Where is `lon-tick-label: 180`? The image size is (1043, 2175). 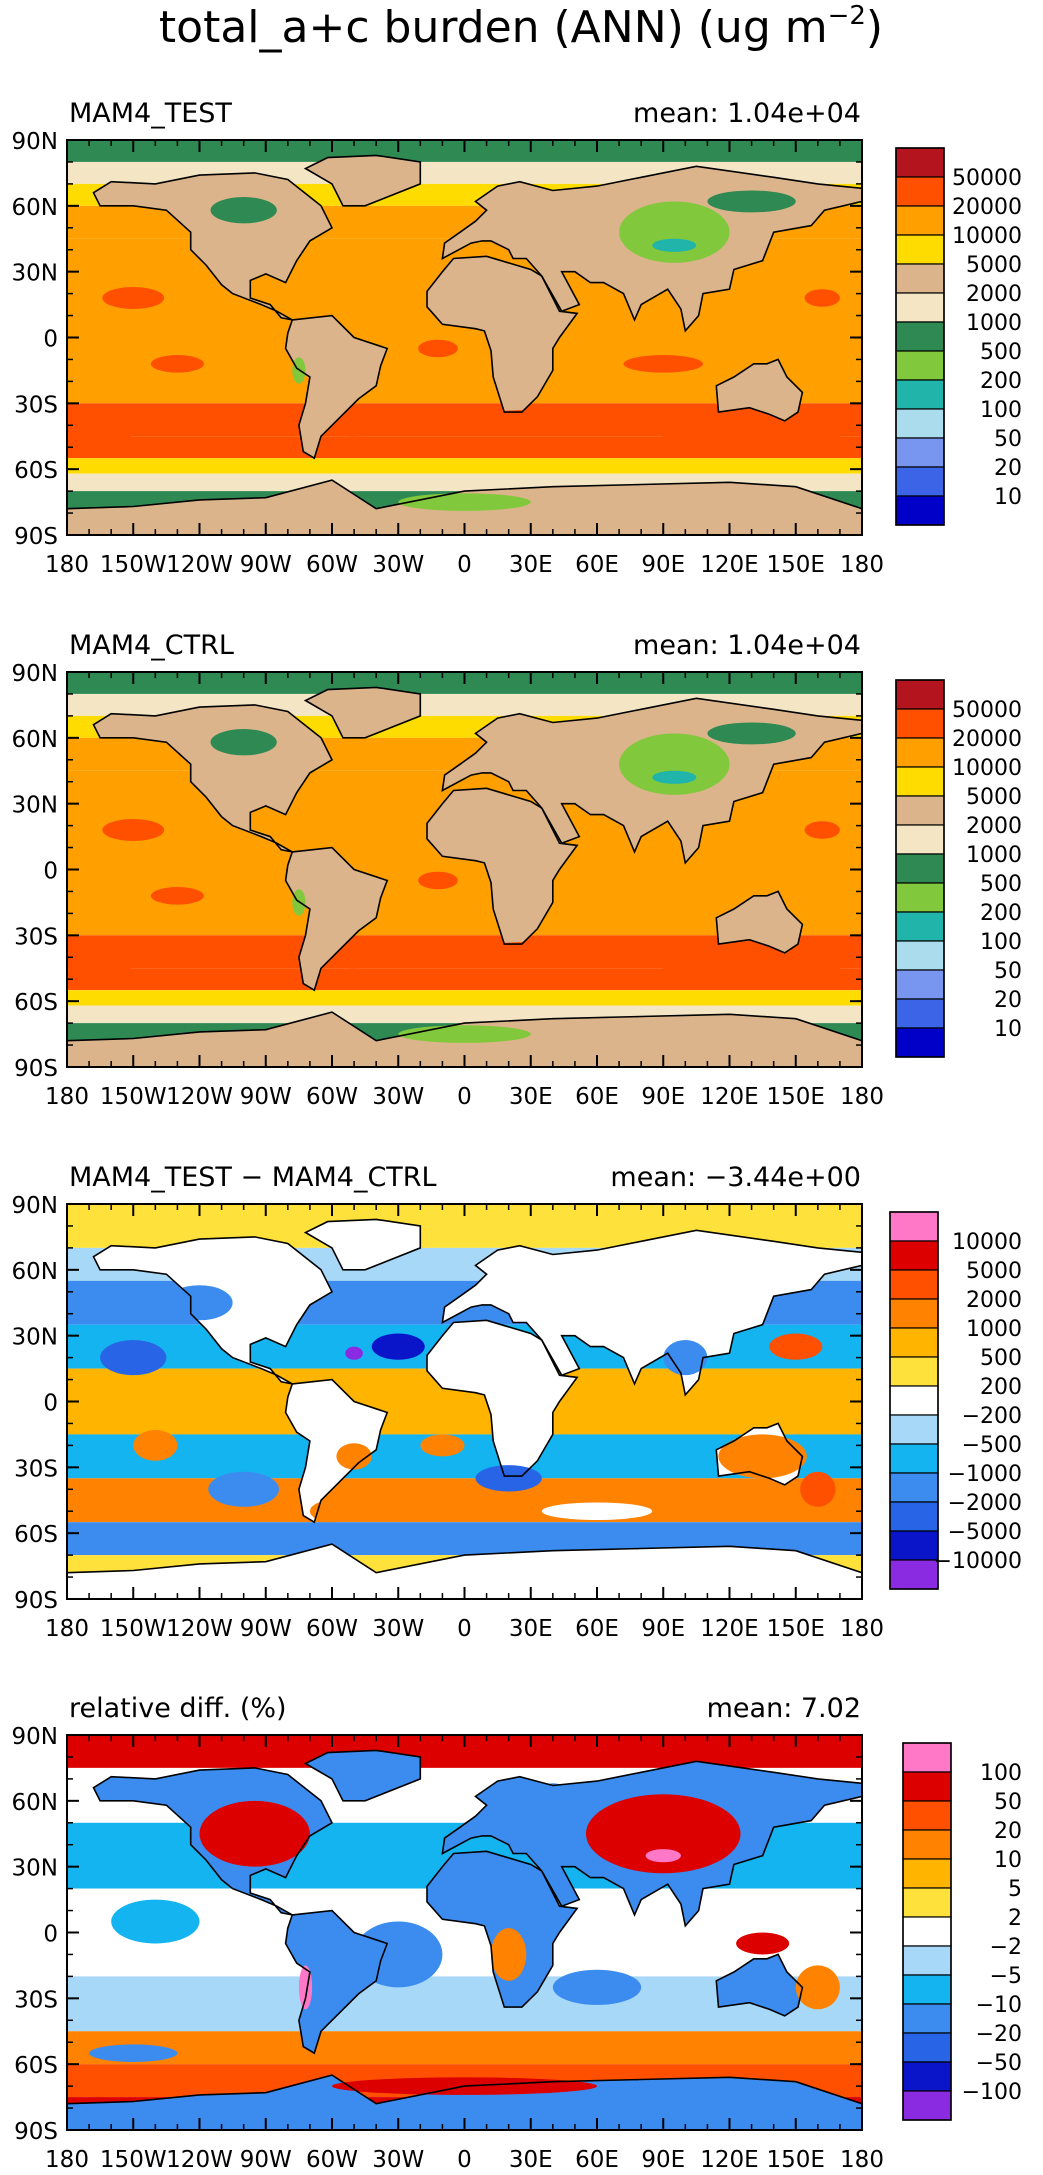 lon-tick-label: 180 is located at coordinates (67, 565).